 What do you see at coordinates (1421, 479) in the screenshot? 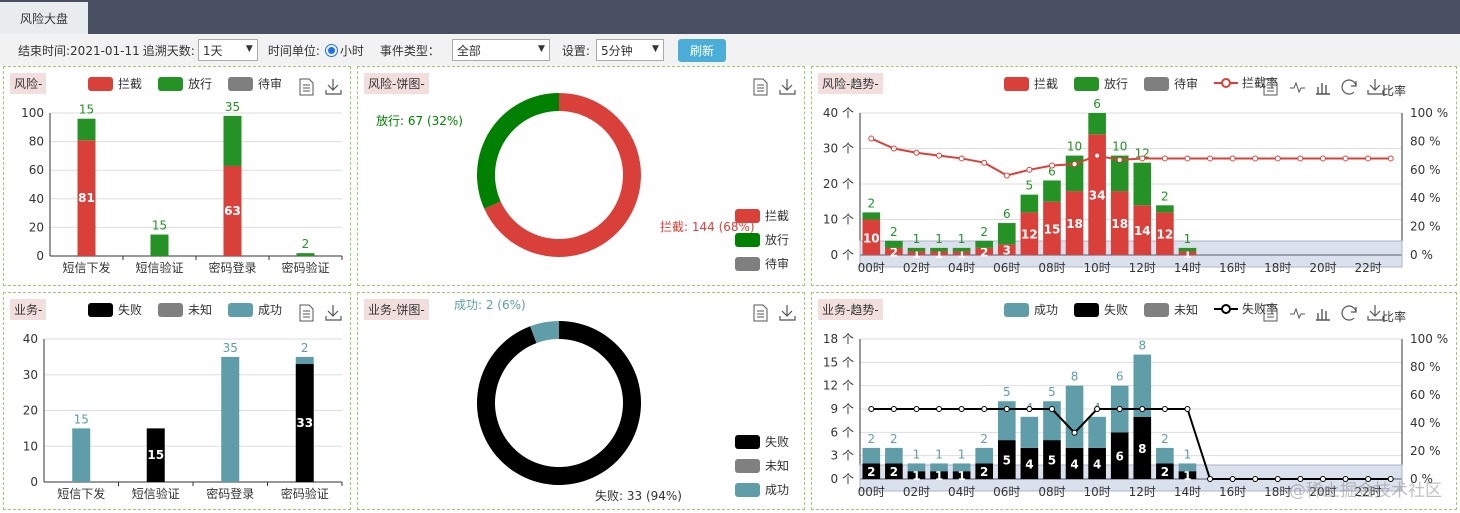
I see `y2-tick-label: 0 %` at bounding box center [1421, 479].